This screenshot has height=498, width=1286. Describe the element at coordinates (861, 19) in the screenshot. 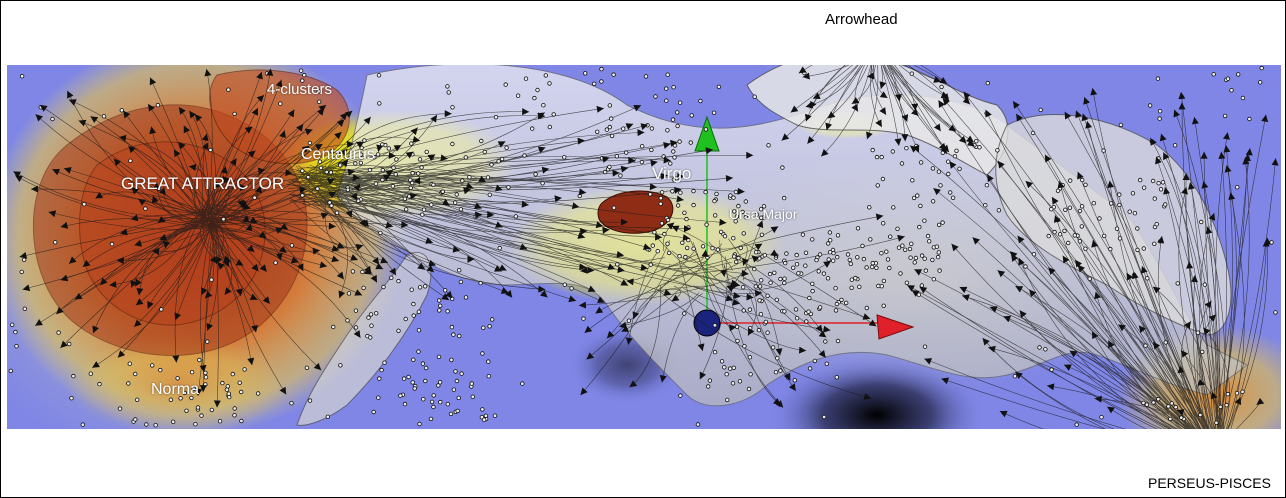

I see `label-arrowhead: Arrowhead` at that location.